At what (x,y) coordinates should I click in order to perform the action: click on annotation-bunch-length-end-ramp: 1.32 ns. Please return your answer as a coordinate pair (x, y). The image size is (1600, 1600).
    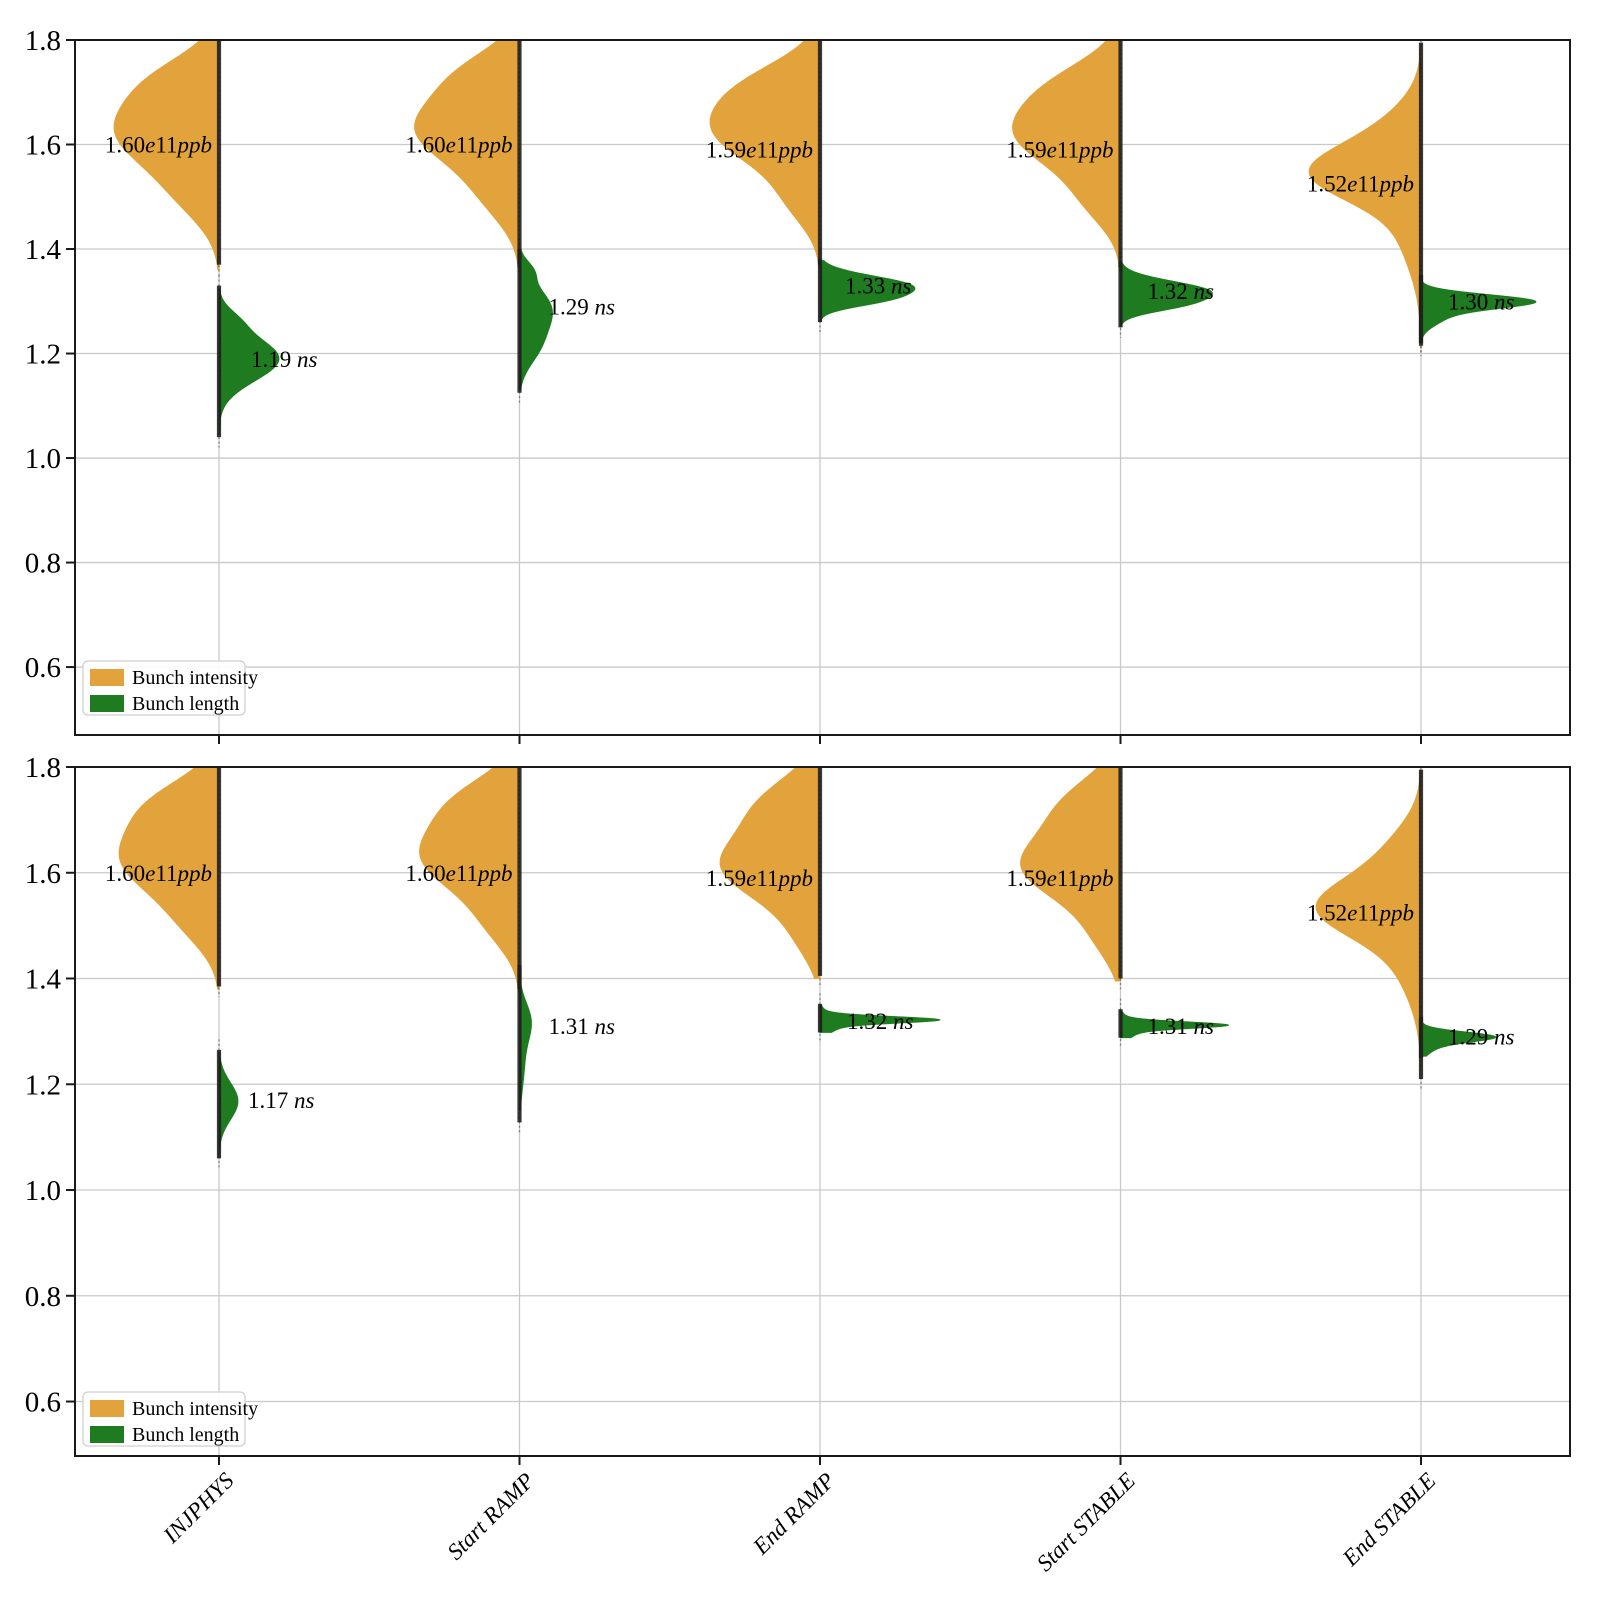
    Looking at the image, I should click on (880, 1021).